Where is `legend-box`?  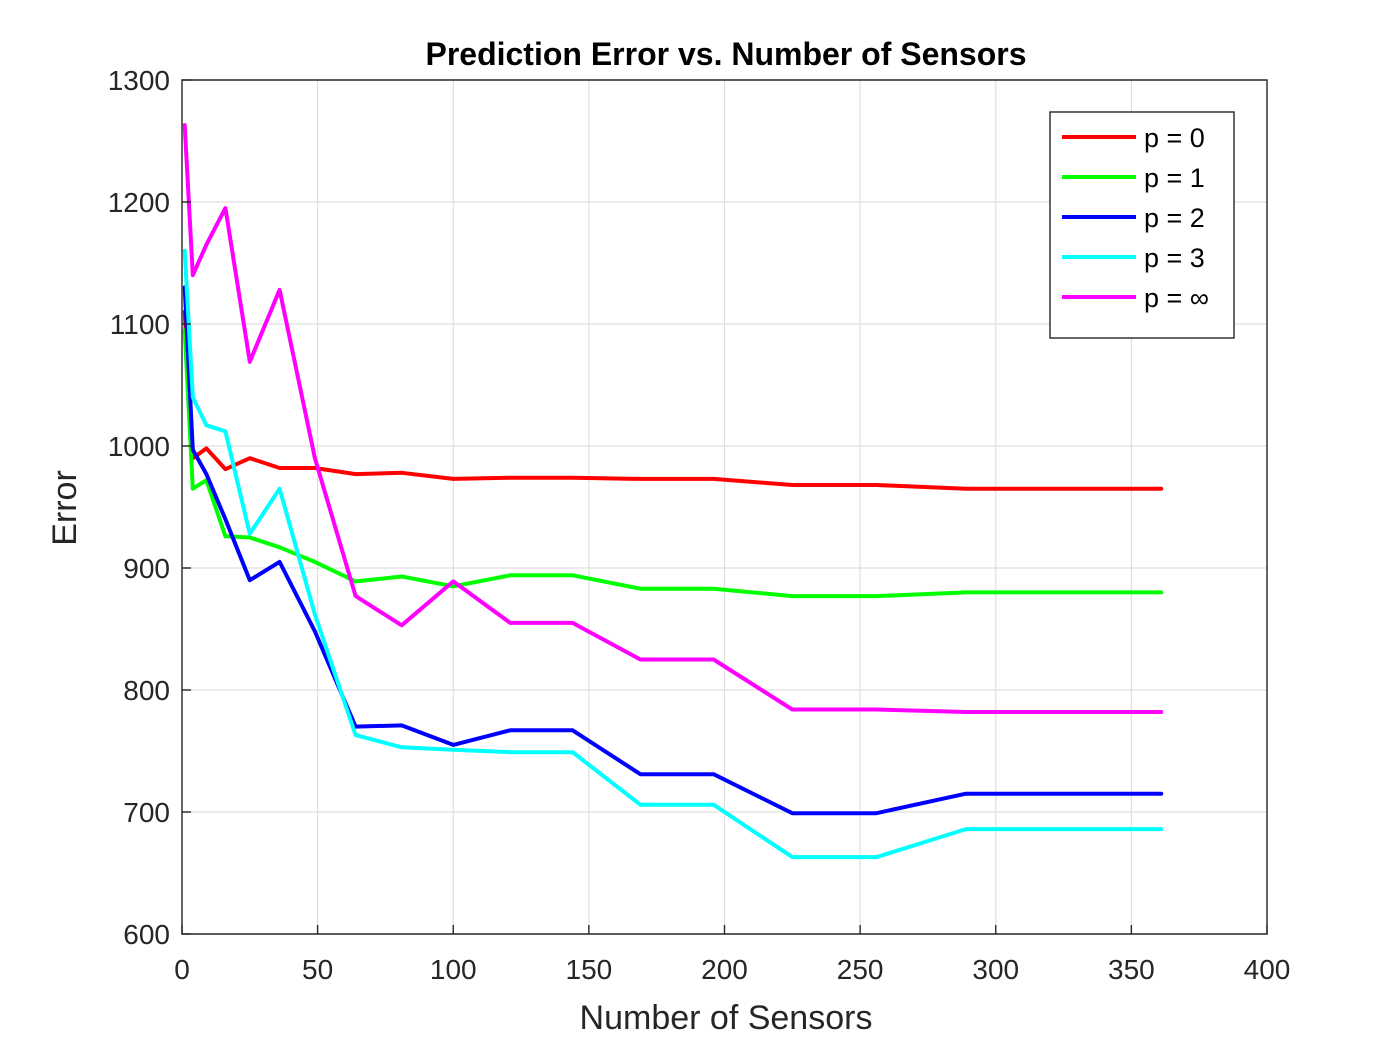 legend-box is located at coordinates (1142, 225).